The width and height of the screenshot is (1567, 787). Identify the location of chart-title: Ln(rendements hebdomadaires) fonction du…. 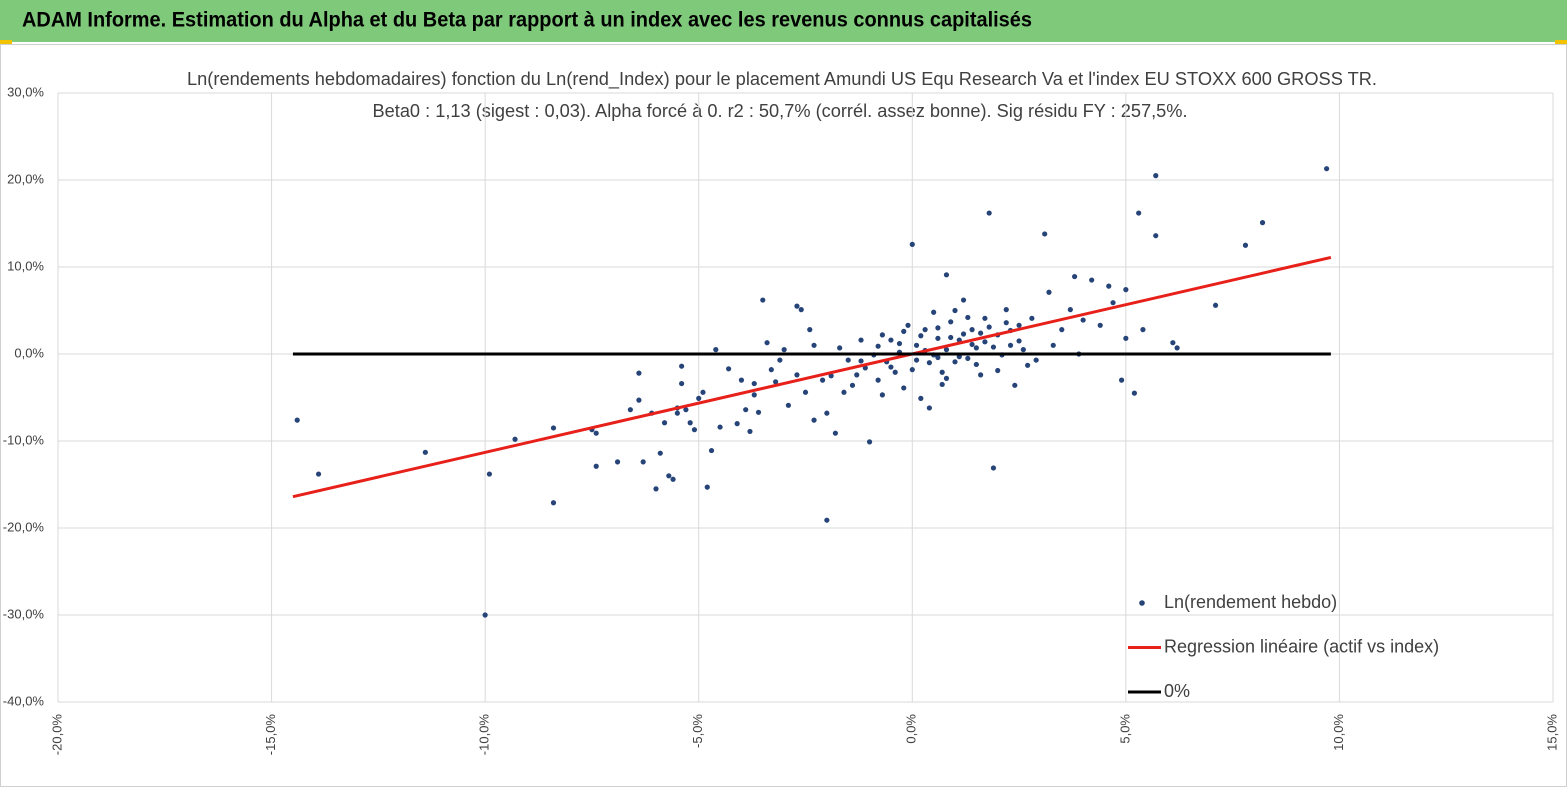
(782, 79).